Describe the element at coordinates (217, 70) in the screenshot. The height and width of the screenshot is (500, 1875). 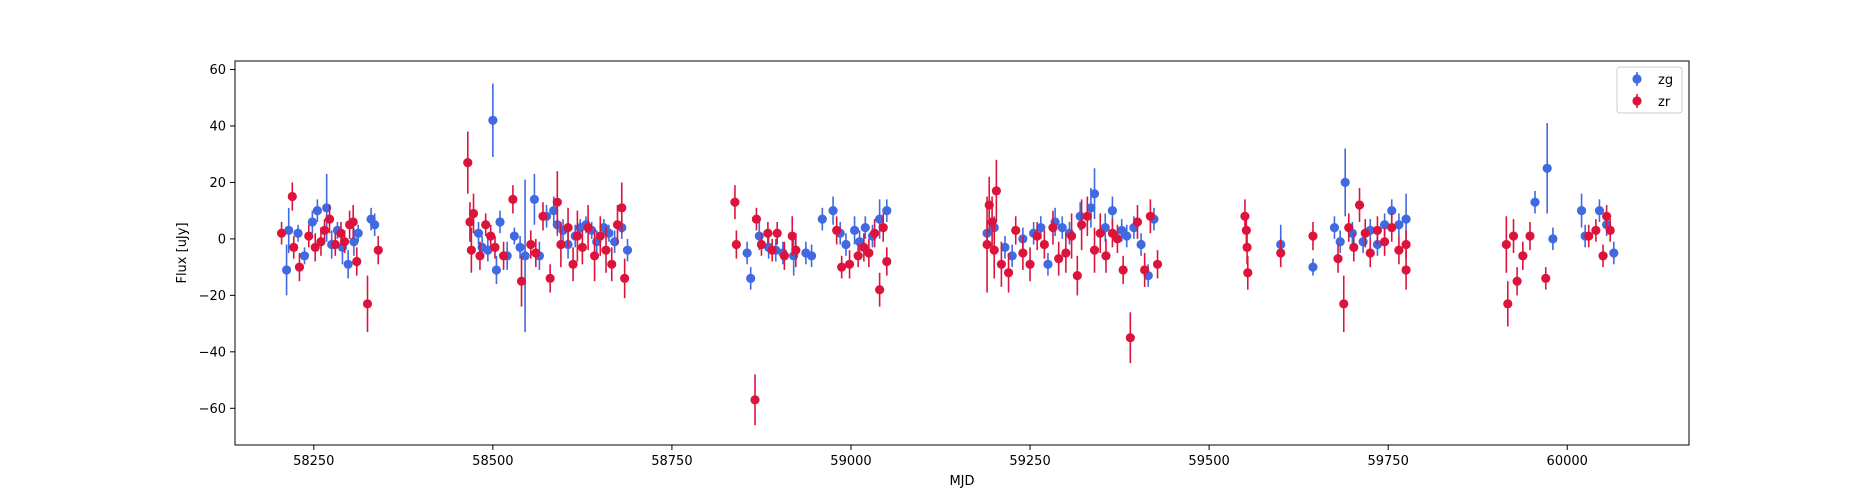
I see `y-tick-label: 60` at that location.